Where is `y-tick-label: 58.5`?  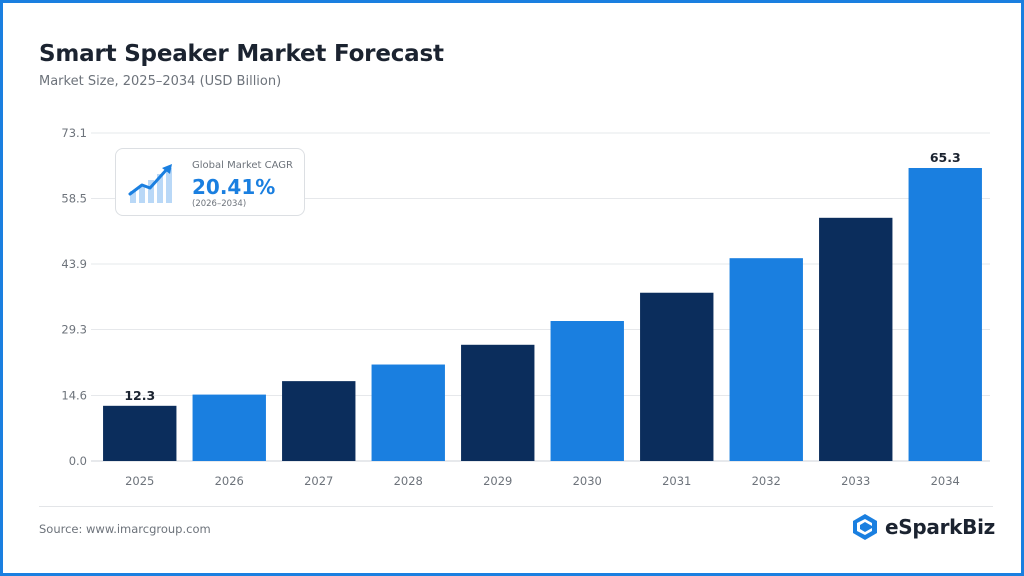 y-tick-label: 58.5 is located at coordinates (74, 199).